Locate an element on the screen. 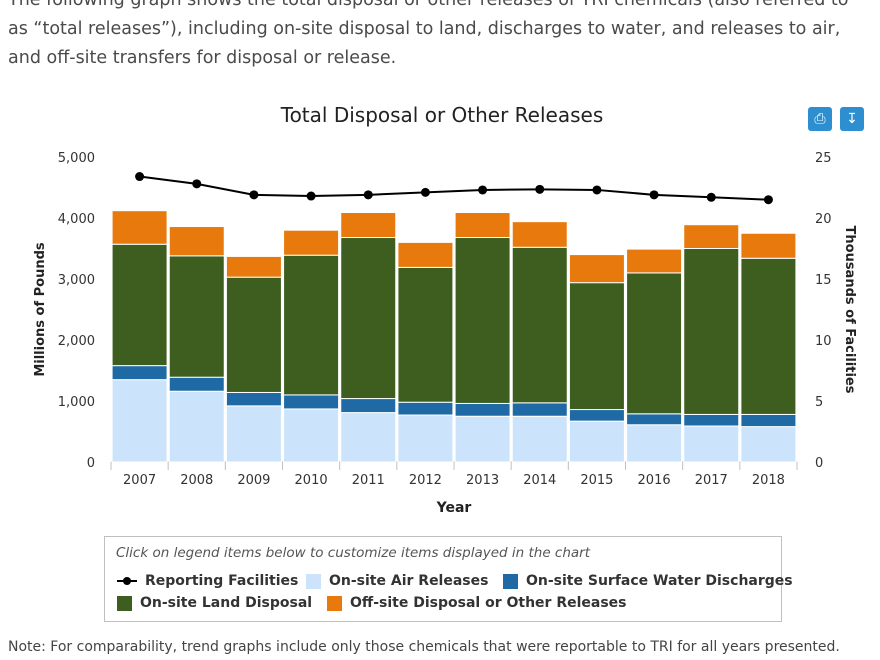 This screenshot has height=660, width=880. y-tick-label: 4,000 is located at coordinates (76, 219).